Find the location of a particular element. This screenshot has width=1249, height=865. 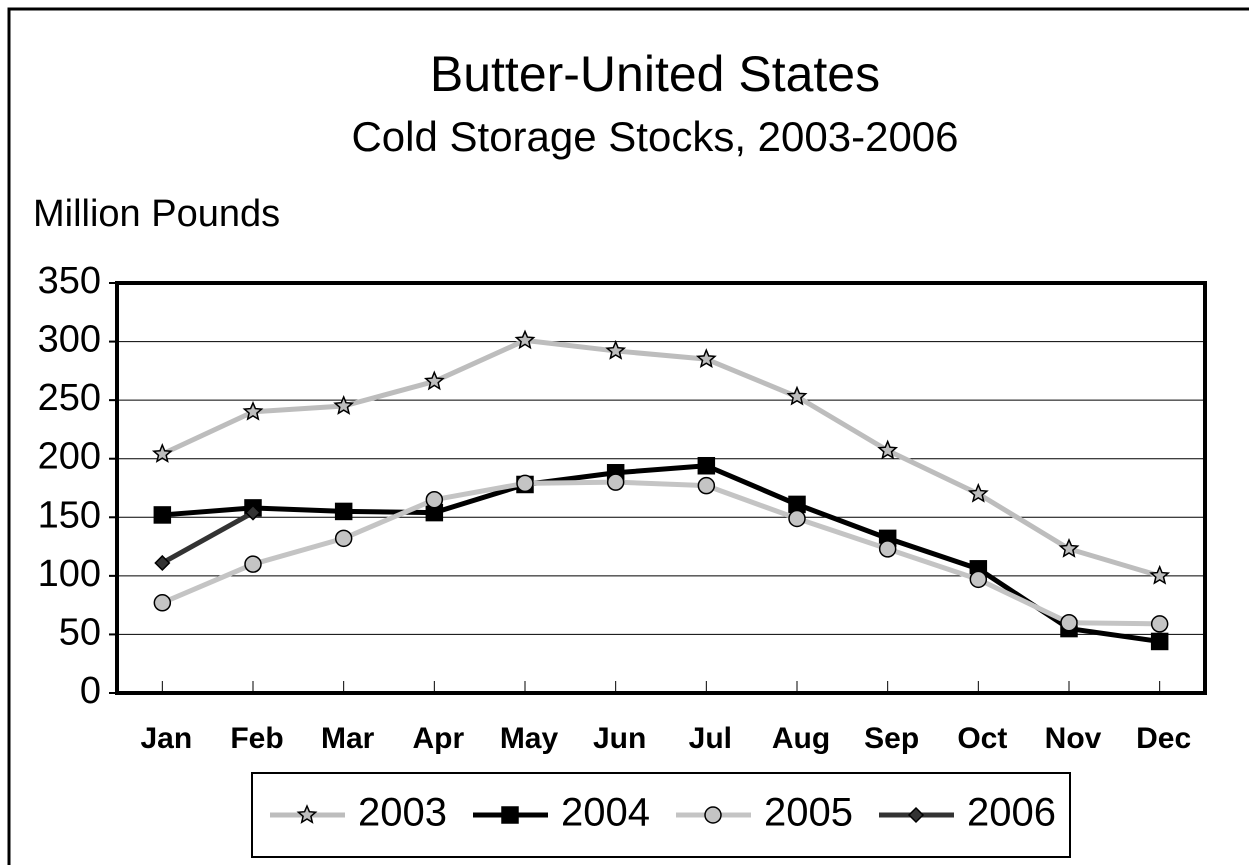

chart-title: Butter-United States is located at coordinates (655, 74).